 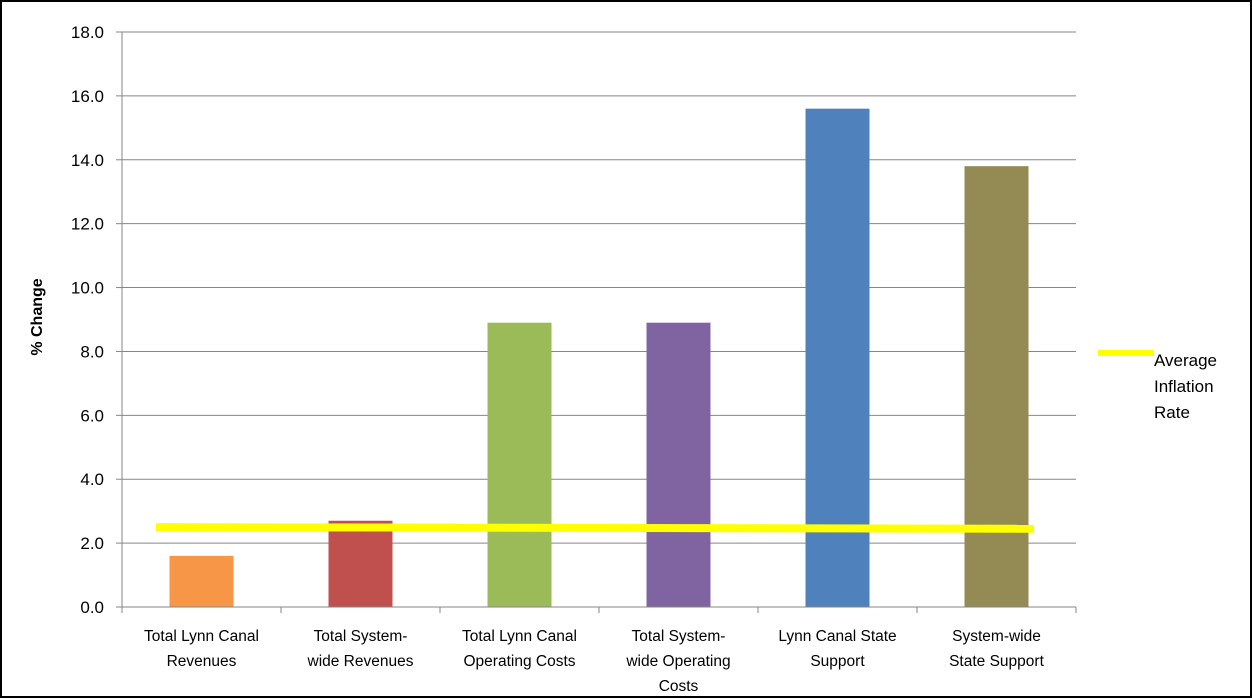 What do you see at coordinates (87, 288) in the screenshot?
I see `y-tick-label: 10.0` at bounding box center [87, 288].